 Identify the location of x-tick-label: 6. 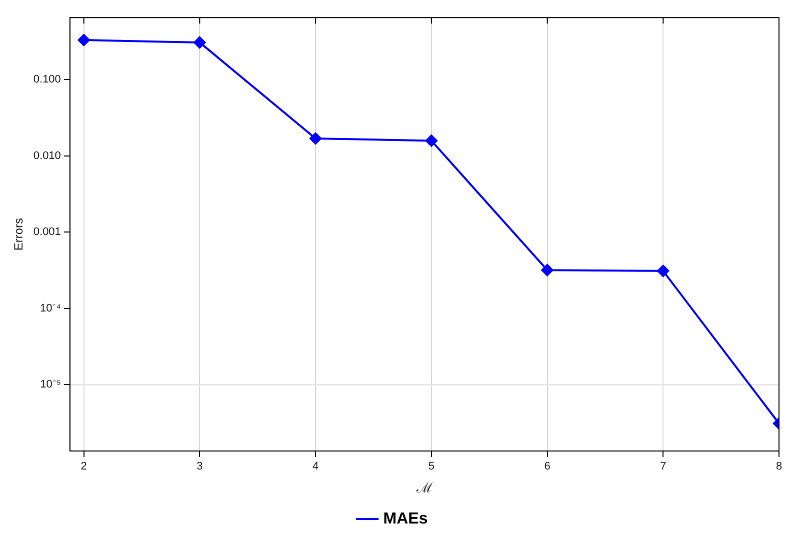
(547, 466).